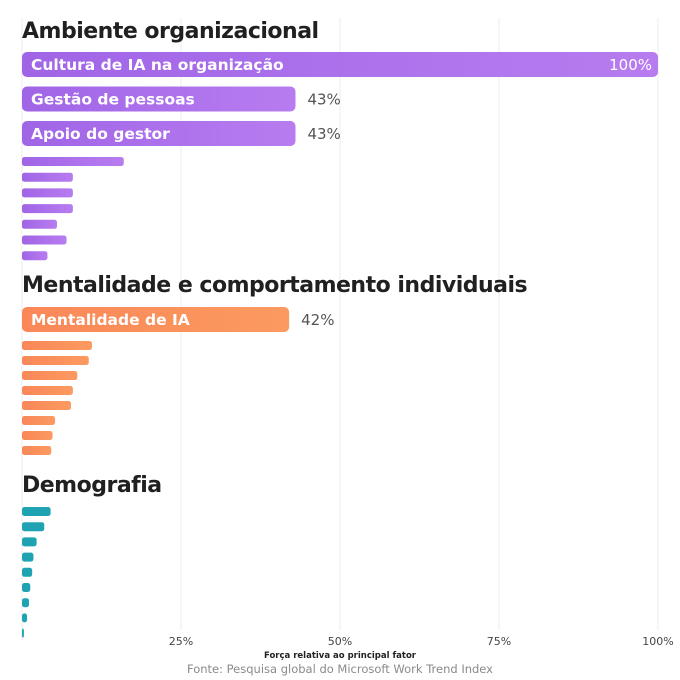 The height and width of the screenshot is (680, 680). What do you see at coordinates (110, 320) in the screenshot?
I see `bar-label: Mentalidade de IA` at bounding box center [110, 320].